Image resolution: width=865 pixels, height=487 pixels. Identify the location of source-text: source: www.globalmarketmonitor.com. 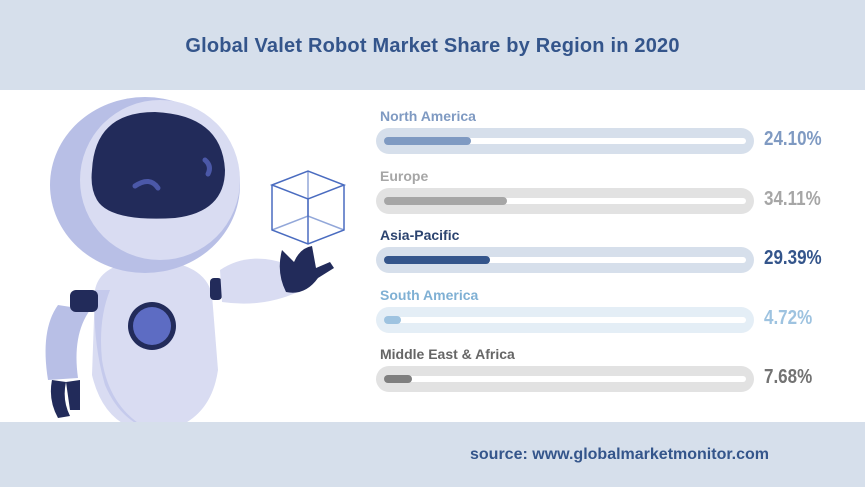
(620, 454).